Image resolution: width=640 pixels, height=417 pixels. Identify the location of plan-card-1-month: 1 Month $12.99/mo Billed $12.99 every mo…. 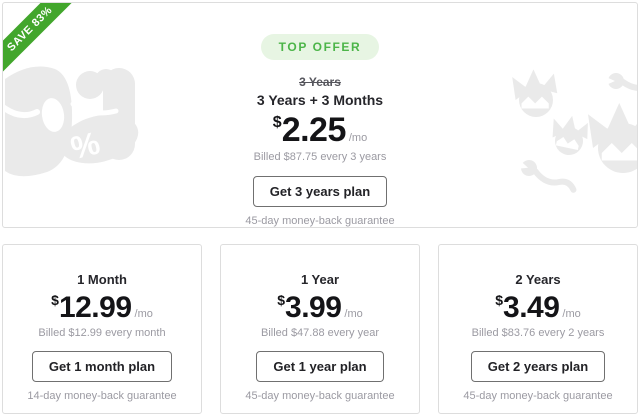
(102, 329).